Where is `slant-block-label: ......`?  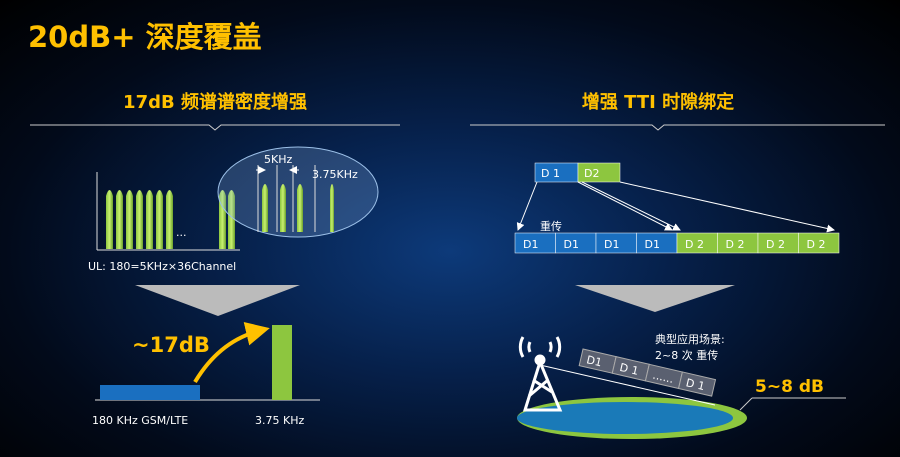 slant-block-label: ...... is located at coordinates (663, 377).